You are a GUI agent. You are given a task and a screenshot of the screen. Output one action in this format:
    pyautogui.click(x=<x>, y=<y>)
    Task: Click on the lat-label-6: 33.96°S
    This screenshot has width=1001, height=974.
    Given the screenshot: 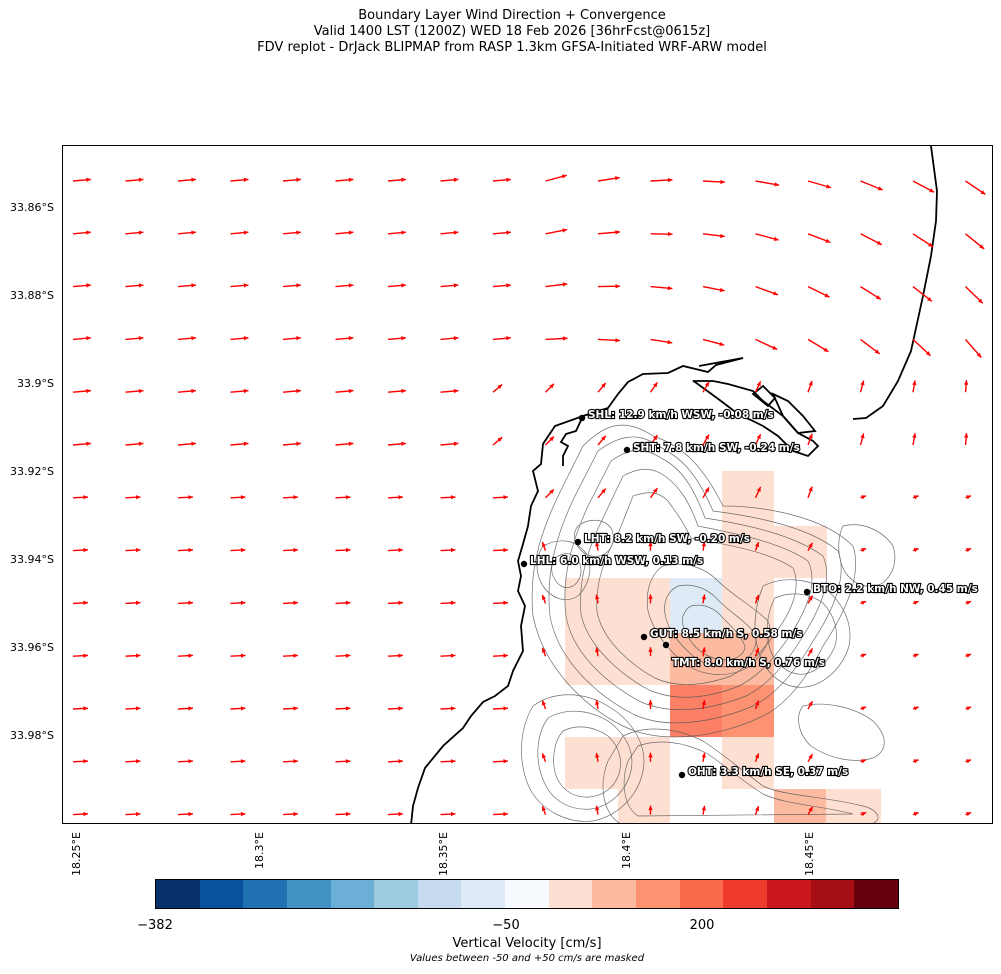 What is the action you would take?
    pyautogui.click(x=32, y=647)
    